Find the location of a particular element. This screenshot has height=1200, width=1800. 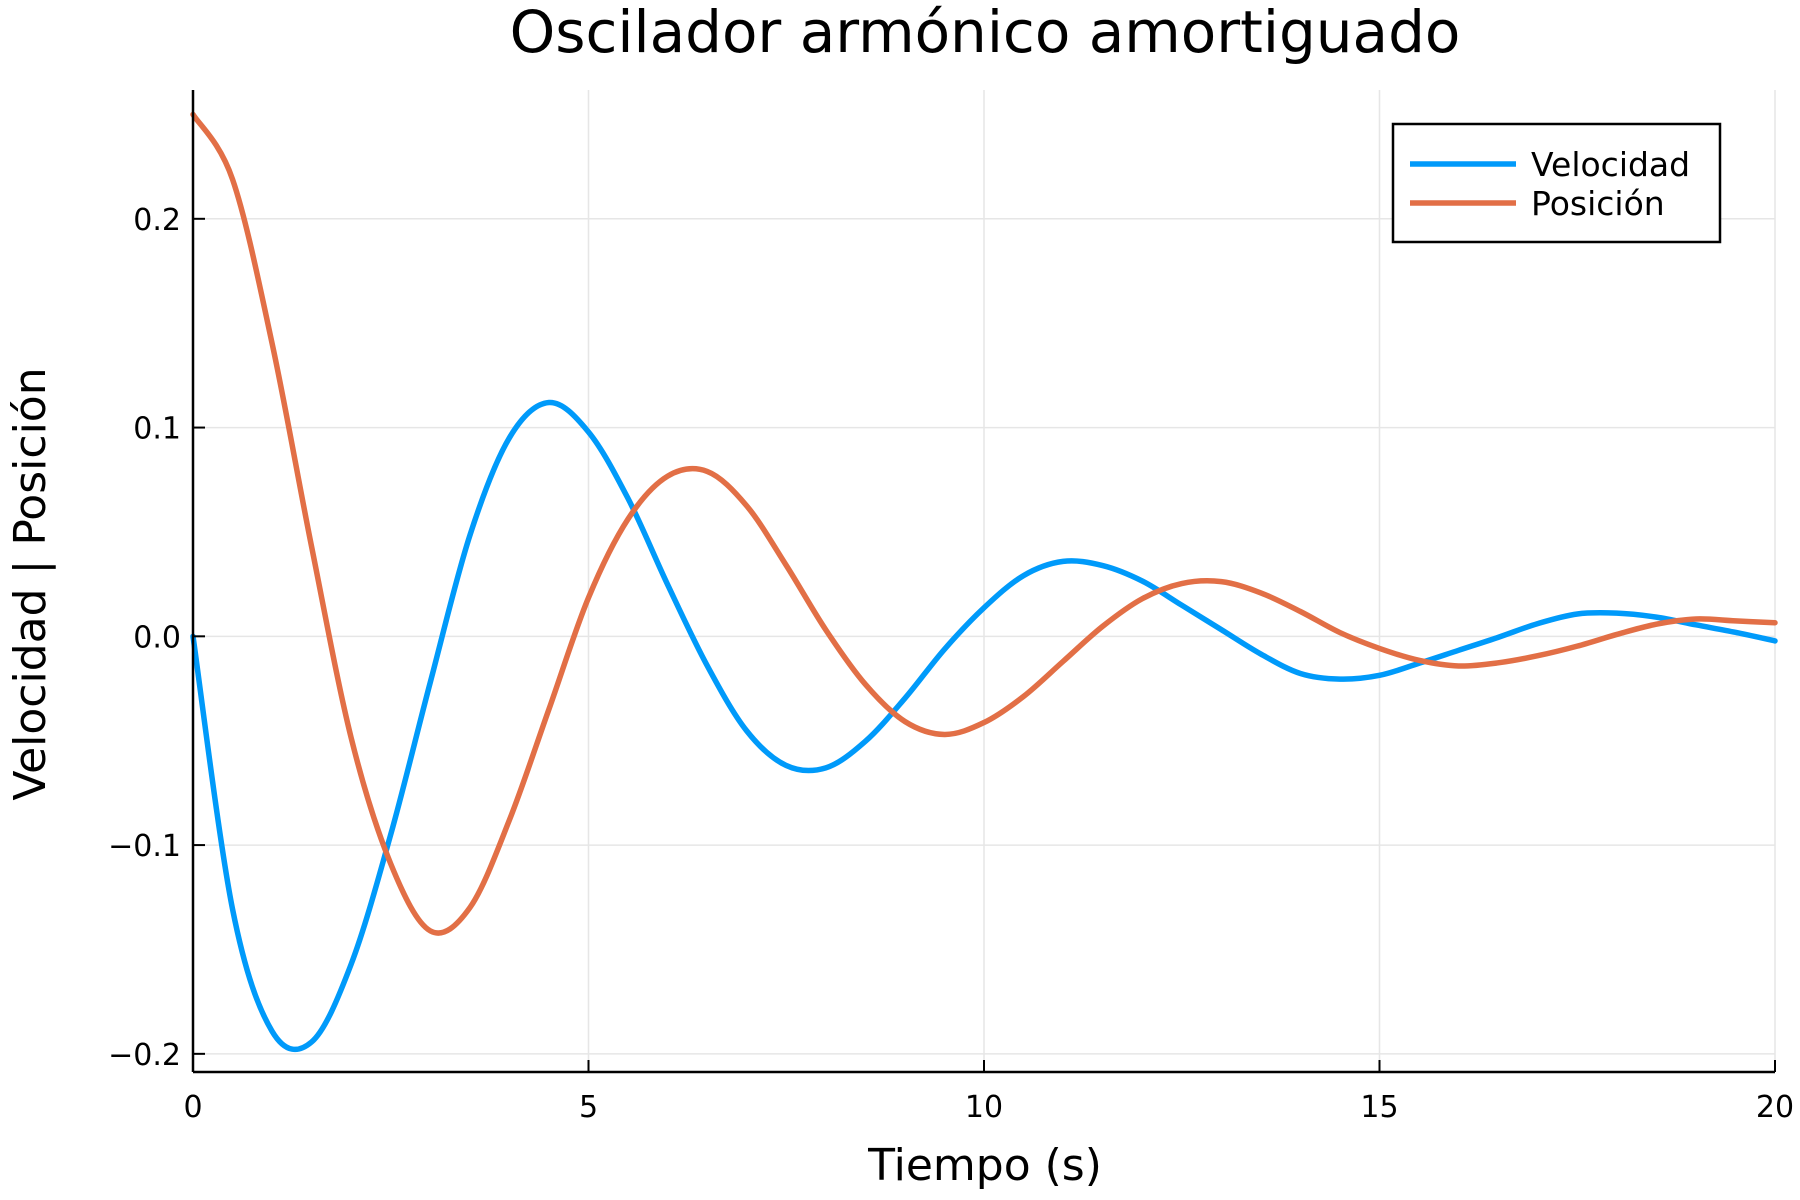

x-tick-label: 5 is located at coordinates (588, 1107).